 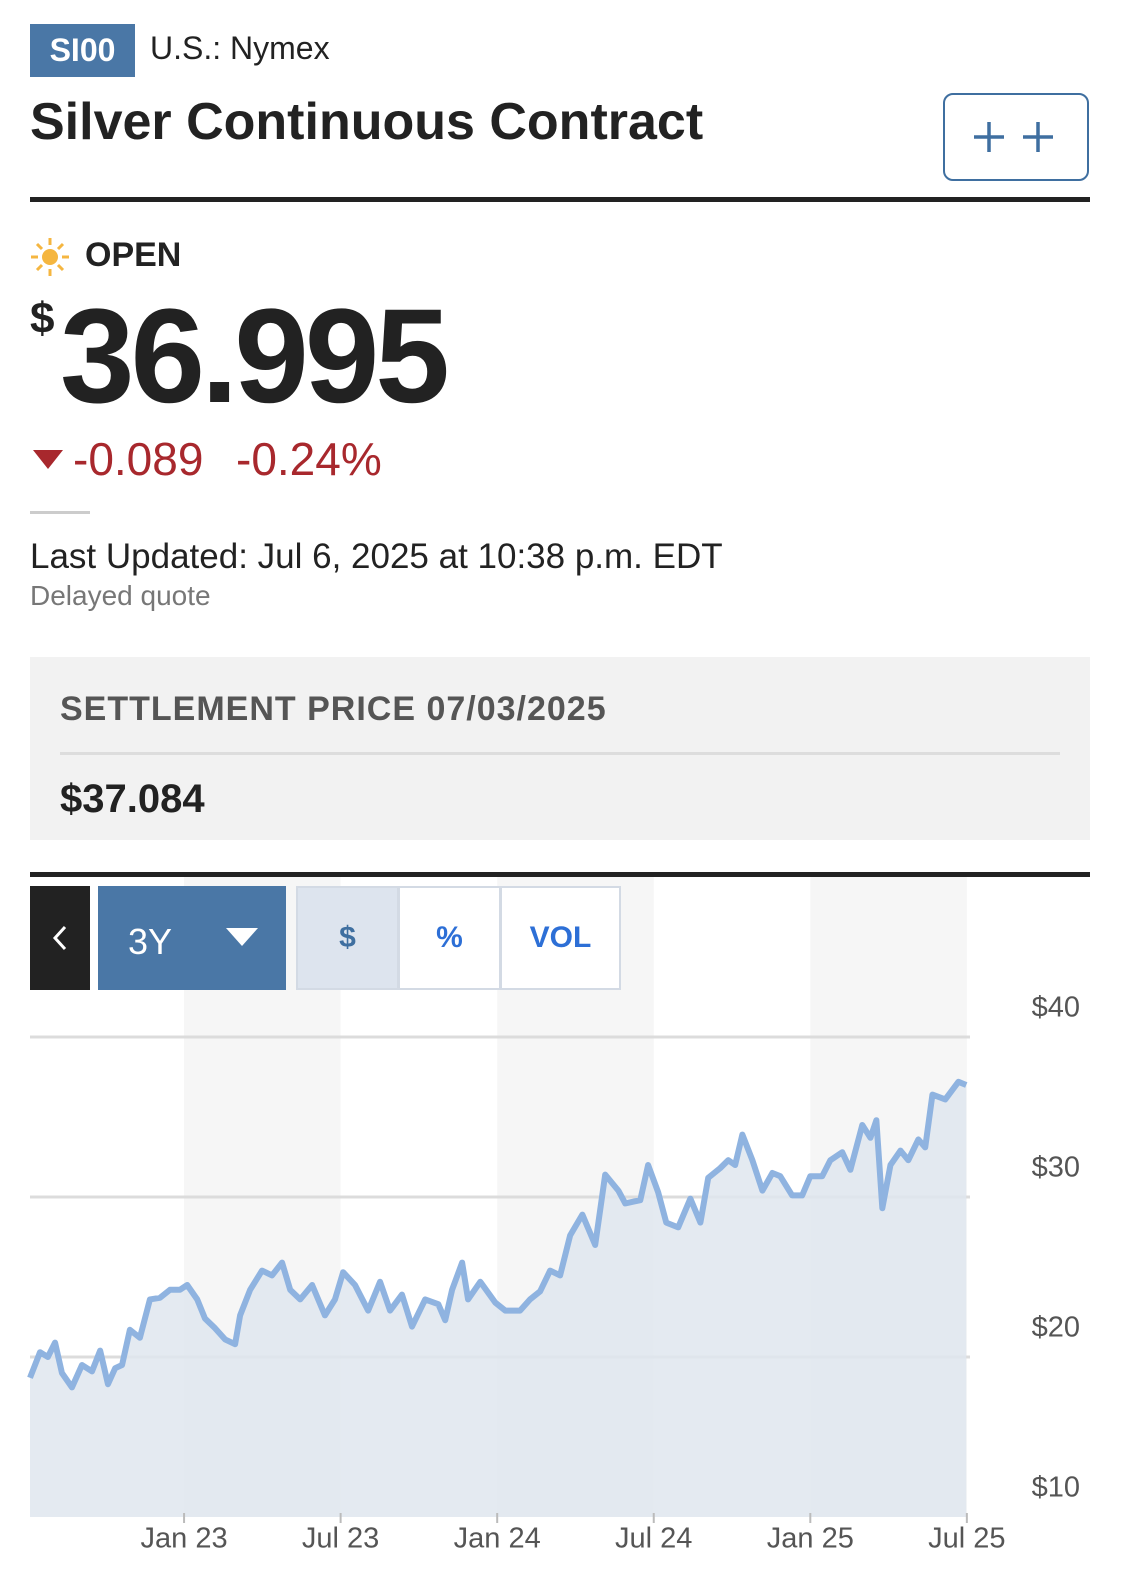 What do you see at coordinates (133, 255) in the screenshot?
I see `market-status: OPEN` at bounding box center [133, 255].